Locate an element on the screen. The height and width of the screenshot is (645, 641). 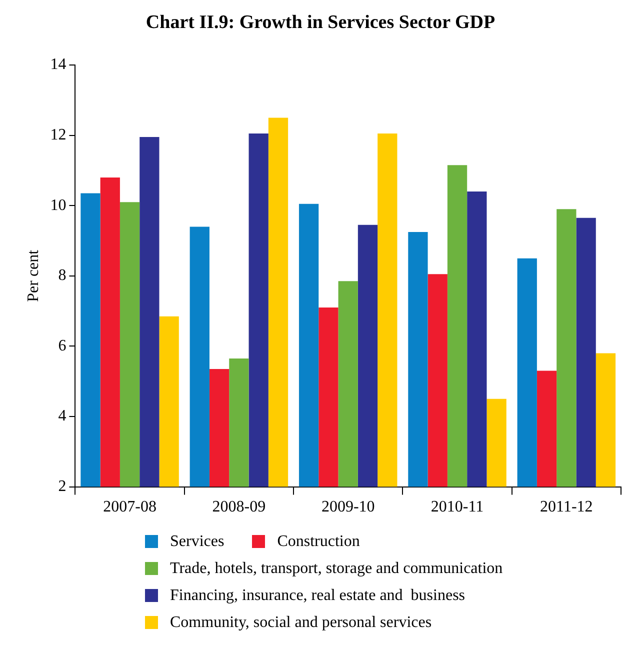
legend-label: Community, social and personal services is located at coordinates (301, 623).